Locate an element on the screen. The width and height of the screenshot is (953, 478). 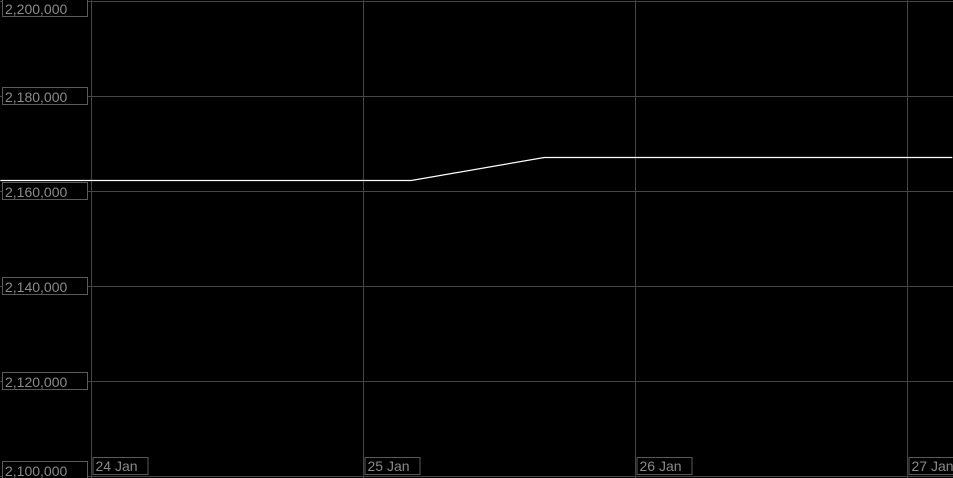
y-tick-label: 2,160,000 is located at coordinates (36, 192).